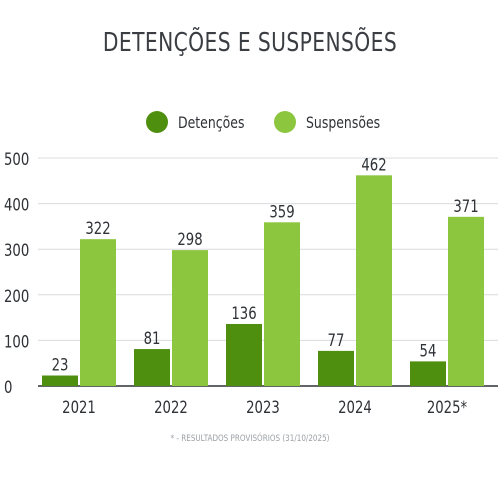 The width and height of the screenshot is (500, 500). Describe the element at coordinates (243, 313) in the screenshot. I see `data-label: 136` at that location.